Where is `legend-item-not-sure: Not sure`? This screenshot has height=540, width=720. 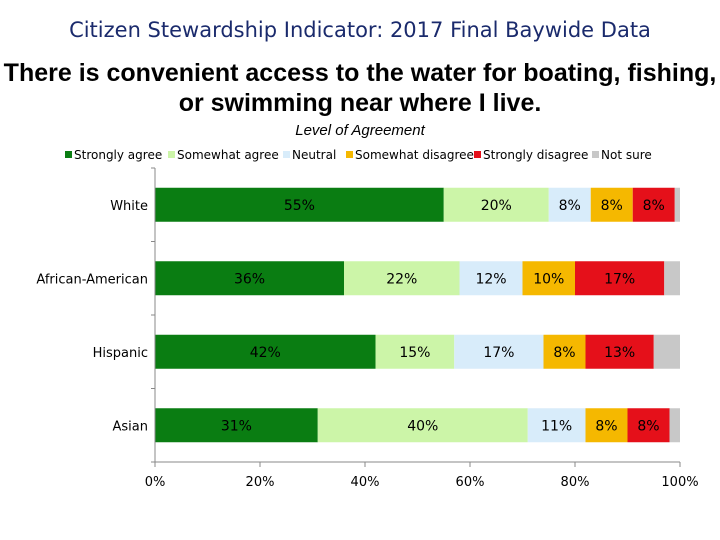
legend-item-not-sure: Not sure is located at coordinates (622, 155).